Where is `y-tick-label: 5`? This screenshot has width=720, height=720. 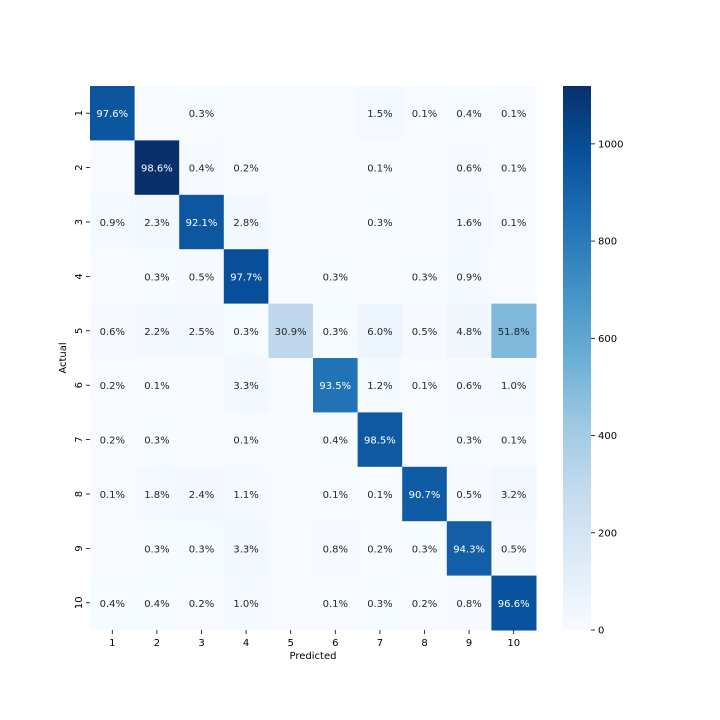
y-tick-label: 5 is located at coordinates (79, 331).